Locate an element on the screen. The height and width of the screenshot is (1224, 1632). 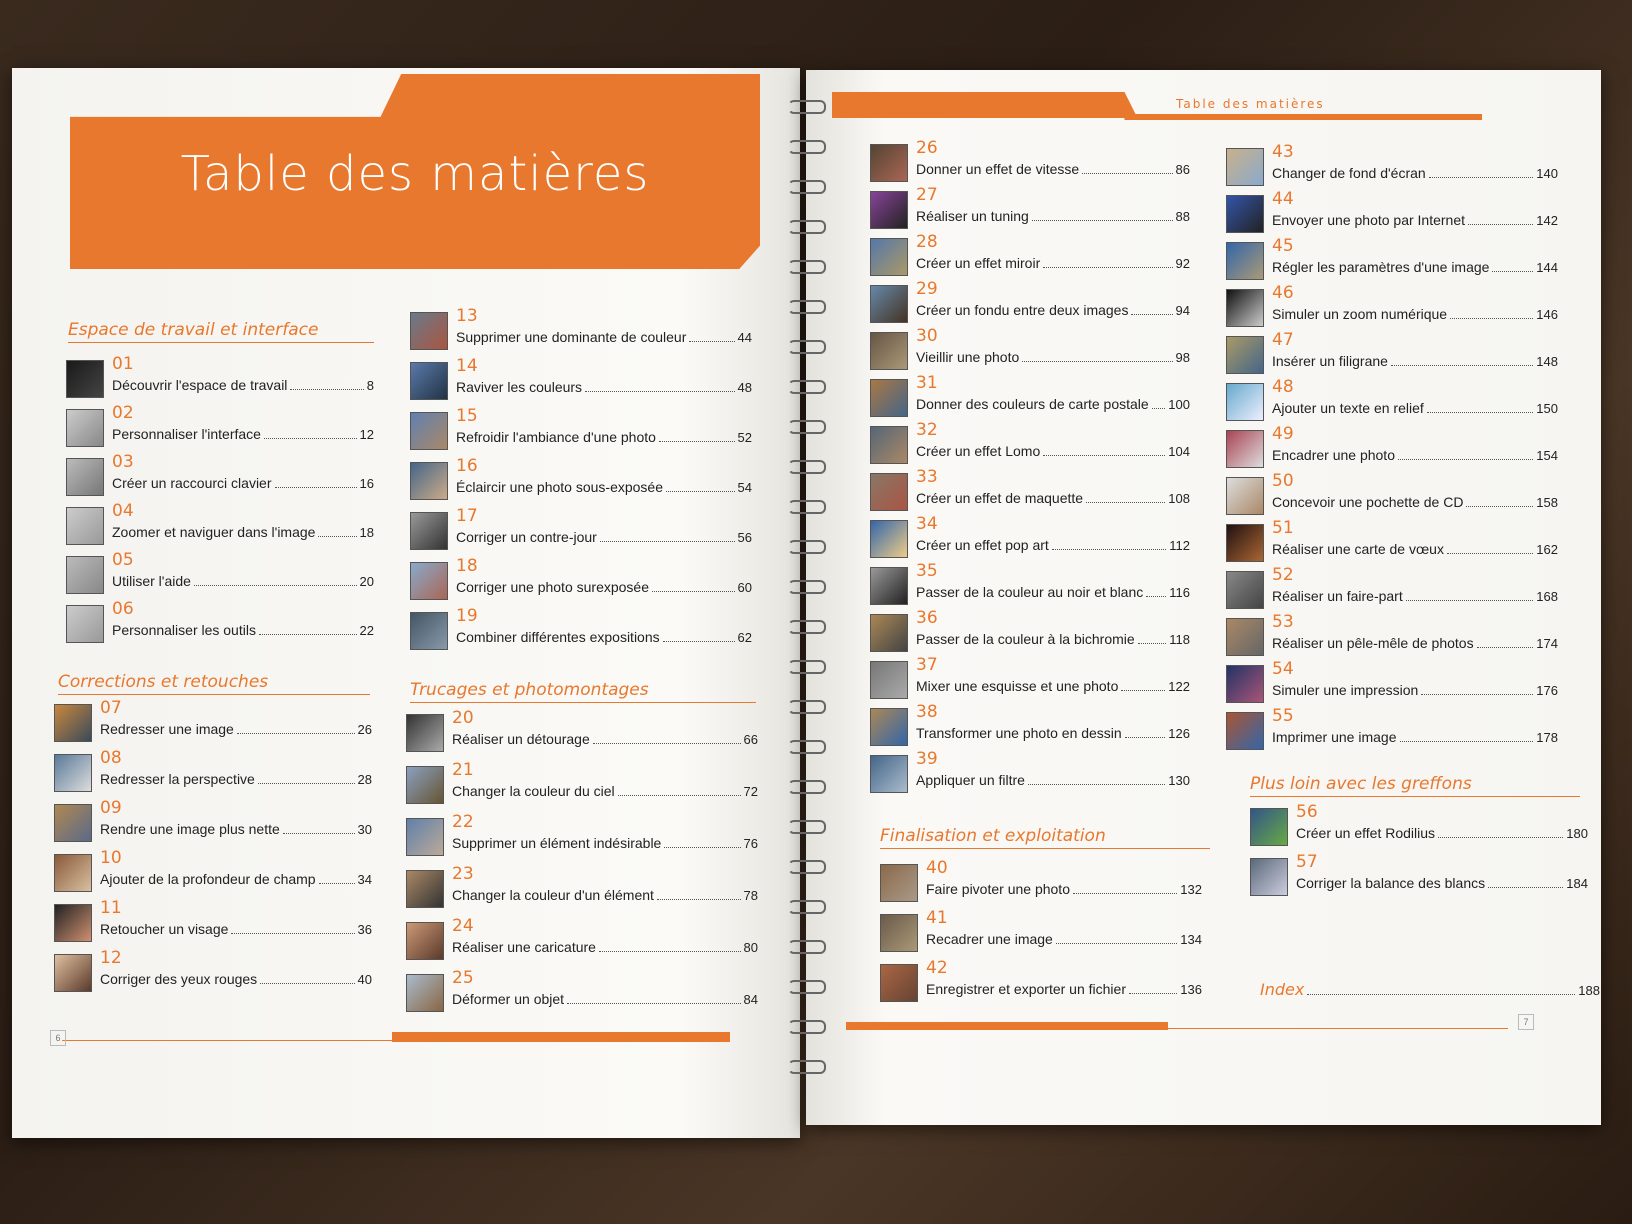
toc-entry: 07 Redresser une image 26 is located at coordinates (213, 722).